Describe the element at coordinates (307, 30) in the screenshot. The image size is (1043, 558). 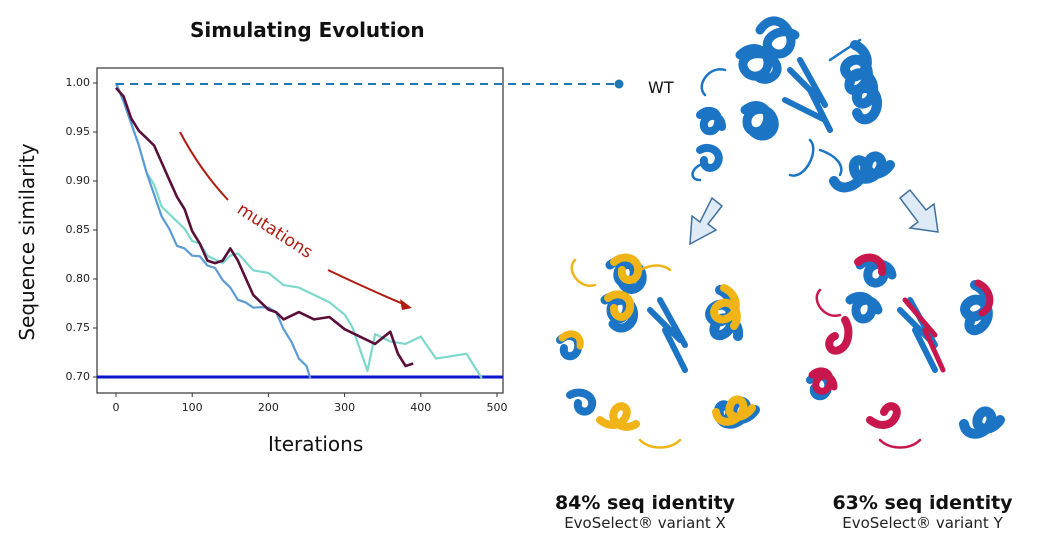
I see `chart-title: Simulating Evolution` at that location.